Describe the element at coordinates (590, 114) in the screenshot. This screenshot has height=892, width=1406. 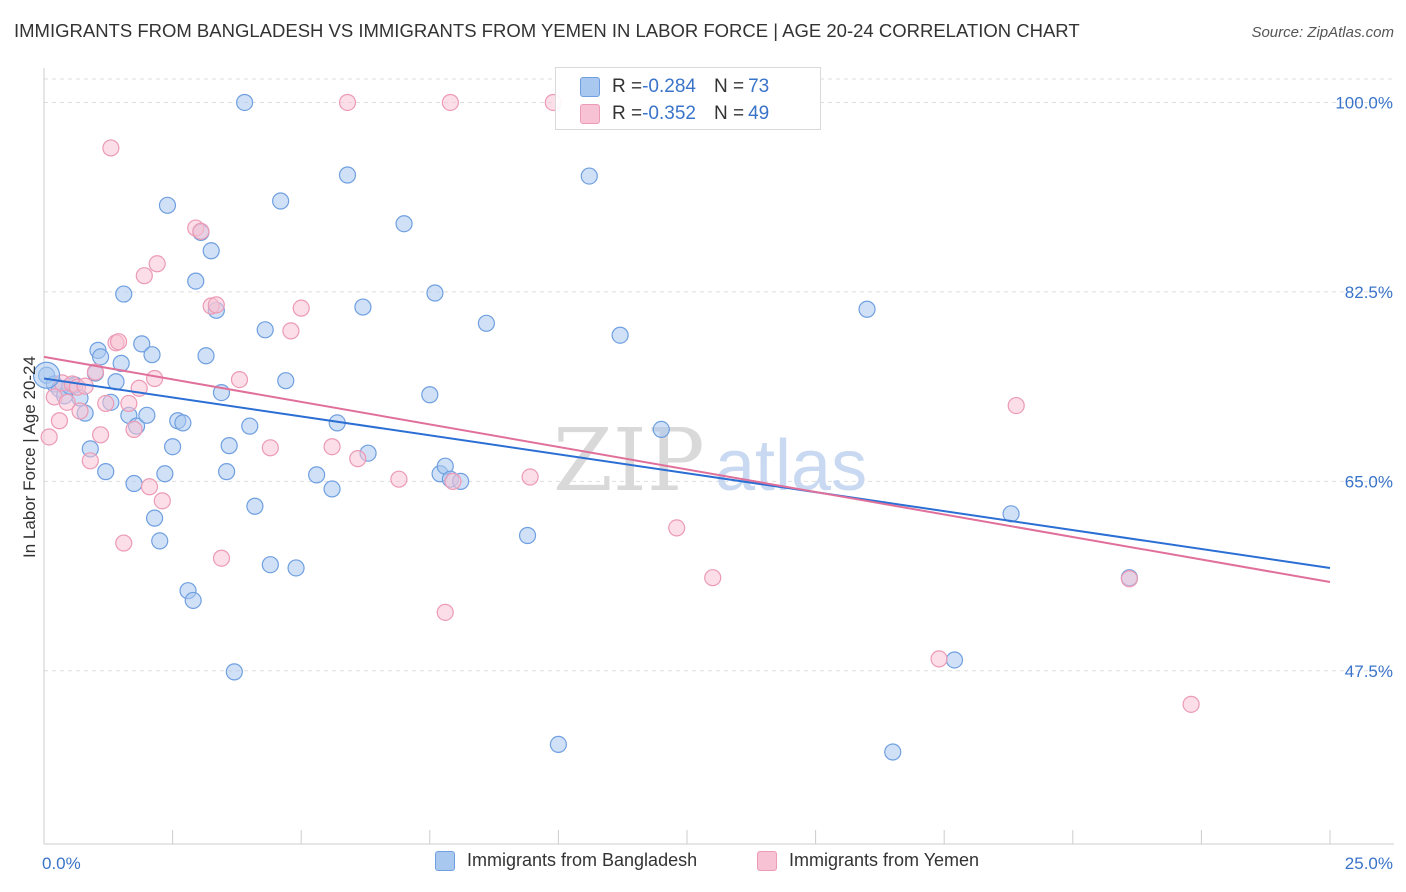
I see `yemen-swatch` at that location.